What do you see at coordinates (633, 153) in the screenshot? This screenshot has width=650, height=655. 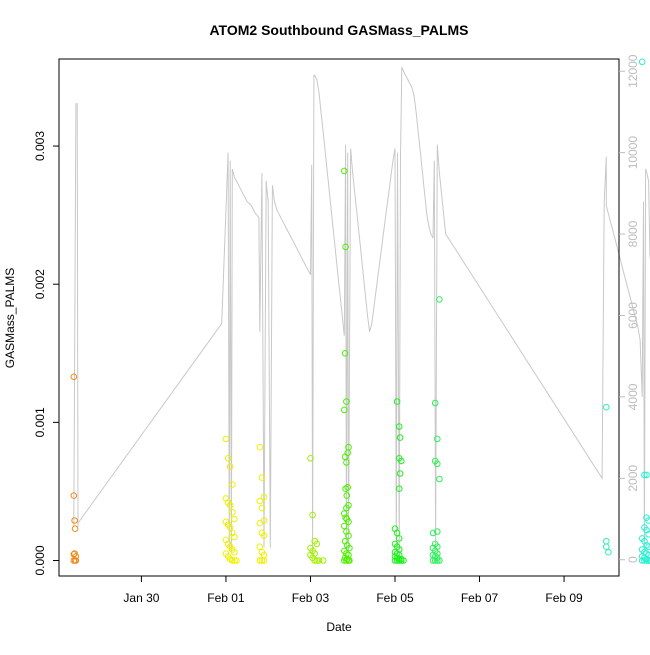 I see `y2-tick-label: 10000` at bounding box center [633, 153].